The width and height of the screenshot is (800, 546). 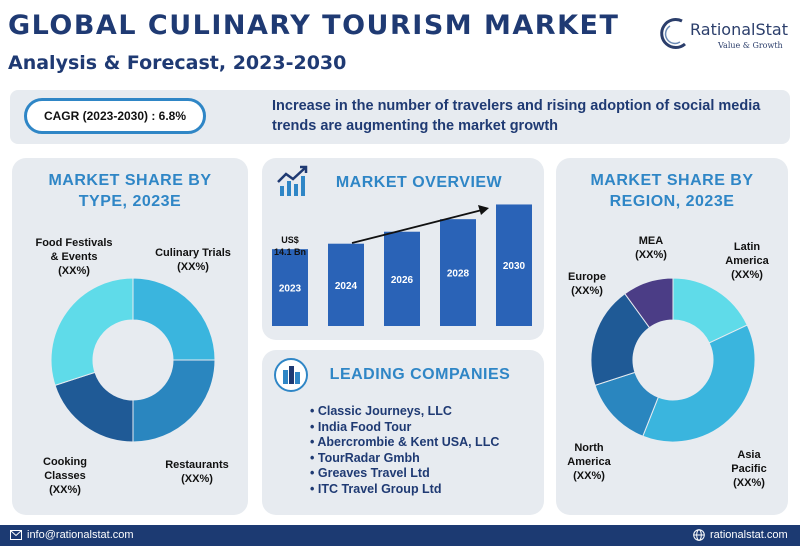 What do you see at coordinates (80, 535) in the screenshot?
I see `footer-email-link: info@rationalstat.com` at bounding box center [80, 535].